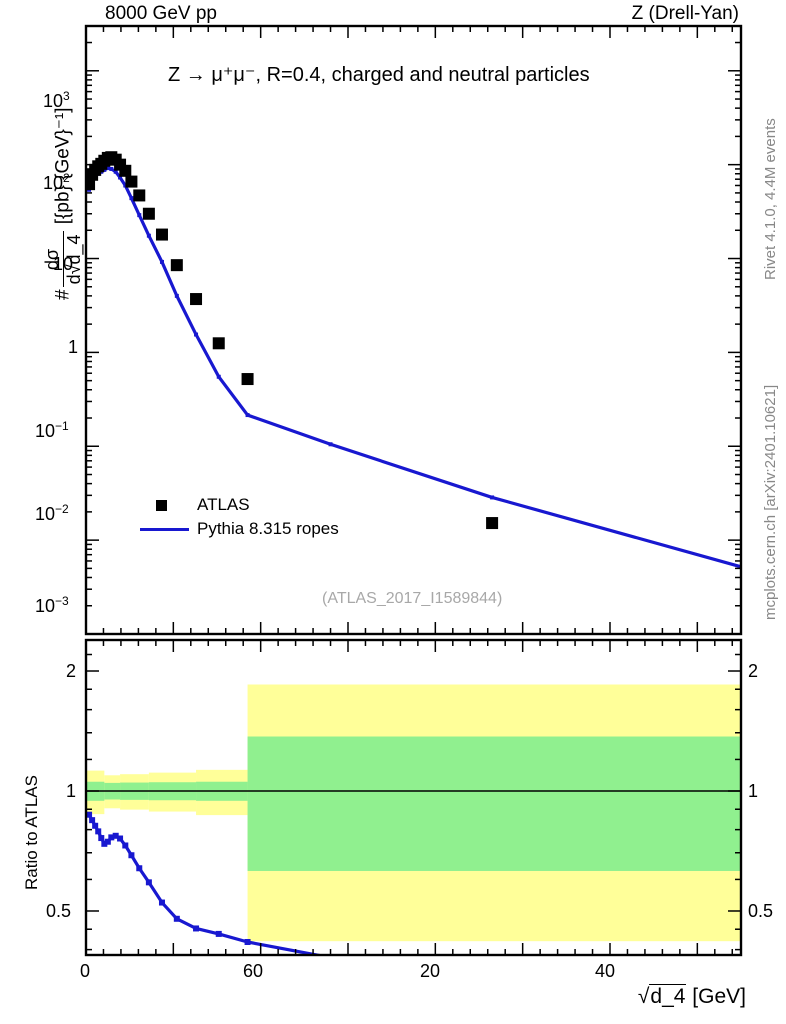 This screenshot has width=786, height=1024. I want to click on ratio-ytick-0.5-left: 0.5, so click(59, 911).